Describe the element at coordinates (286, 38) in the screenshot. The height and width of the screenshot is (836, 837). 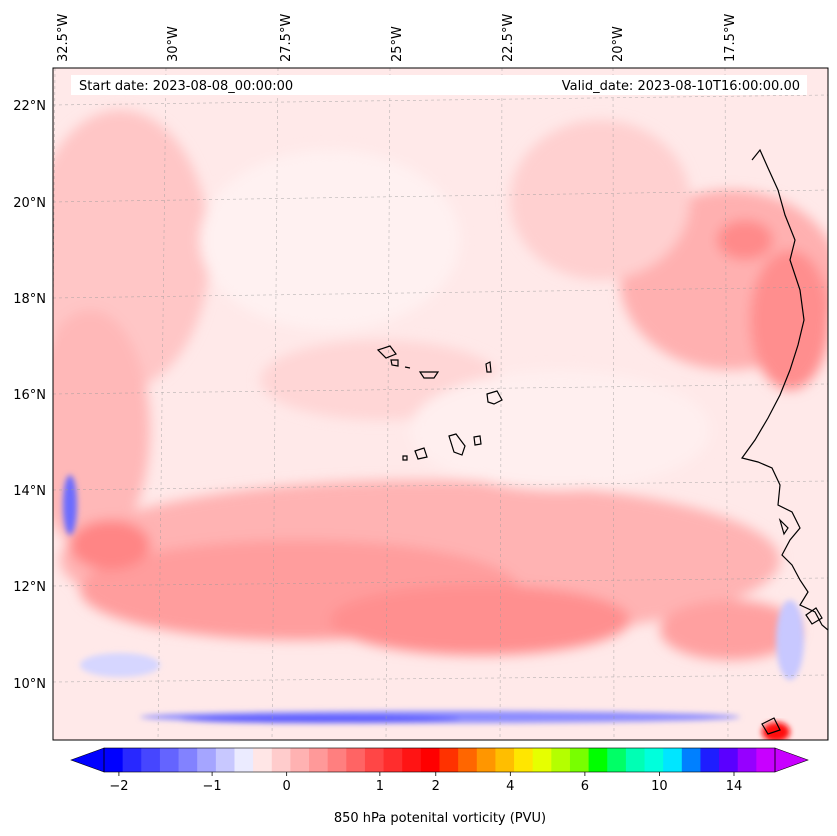
I see `lon-label: 27.5°W` at that location.